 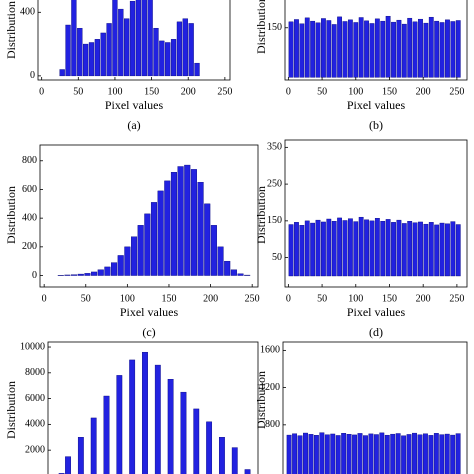 I want to click on y-tick-label: 6000, so click(x=35, y=398).